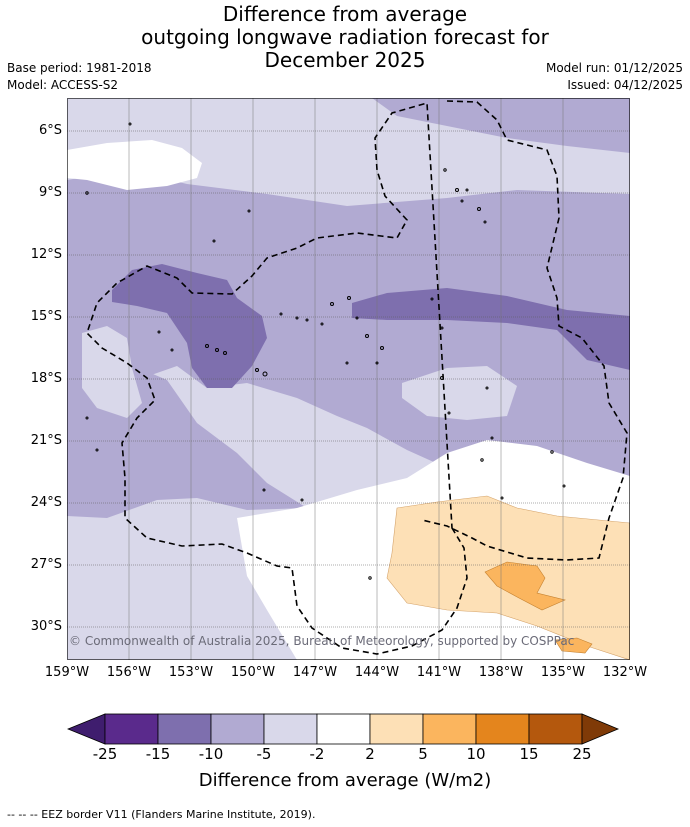  Describe the element at coordinates (129, 672) in the screenshot. I see `lon-label-156w: 156°W` at that location.